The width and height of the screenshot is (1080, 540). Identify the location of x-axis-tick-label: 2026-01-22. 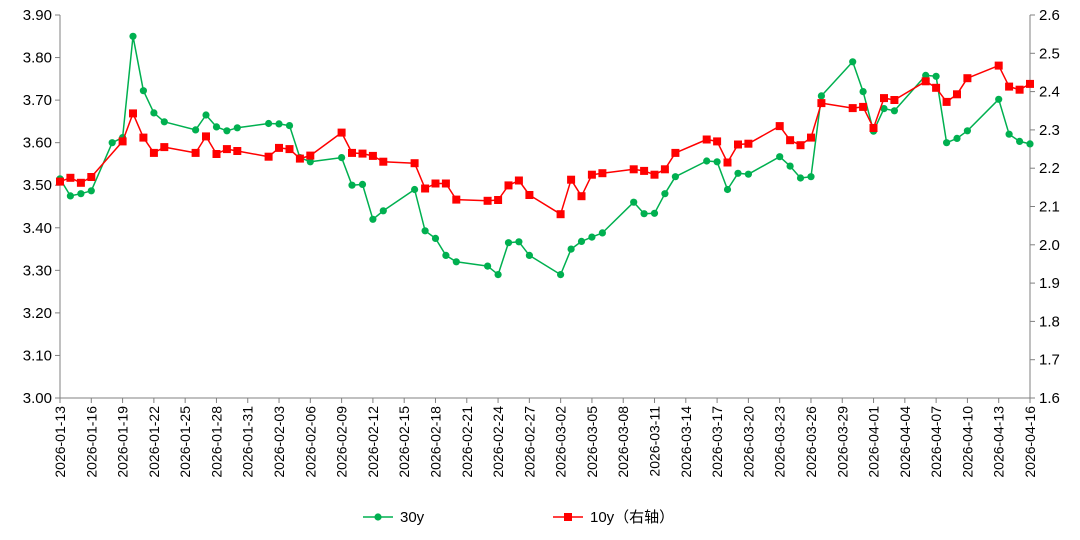
(154, 442).